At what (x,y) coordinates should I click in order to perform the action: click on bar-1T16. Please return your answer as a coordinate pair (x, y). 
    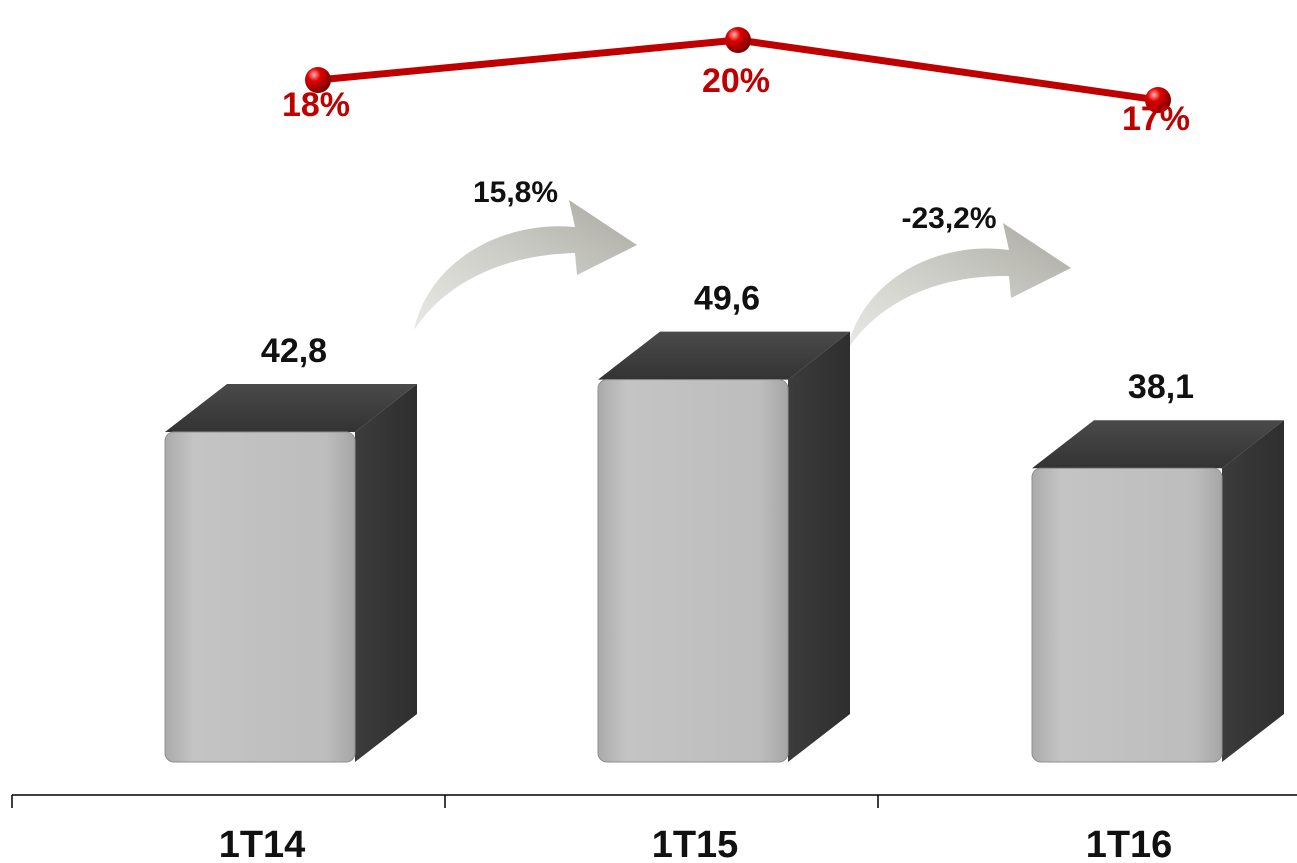
    Looking at the image, I should click on (1157, 591).